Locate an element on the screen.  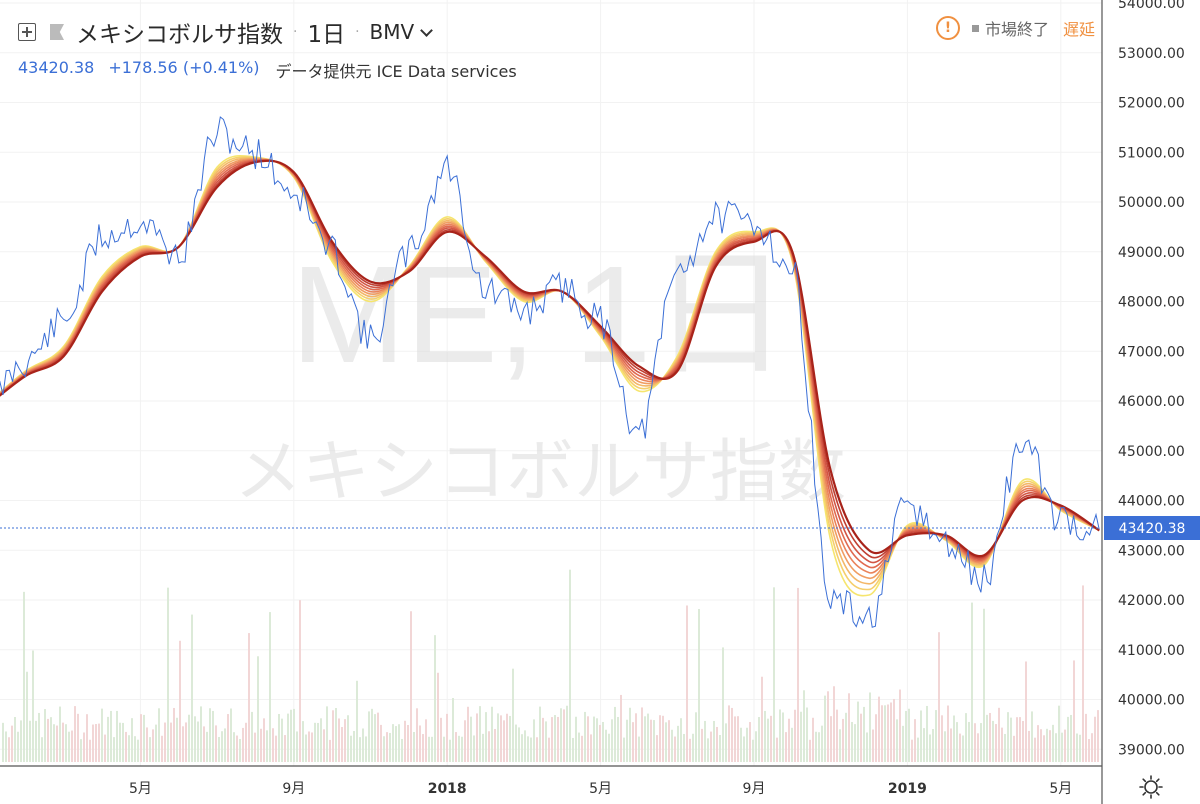
exchange-label: BMV is located at coordinates (392, 32).